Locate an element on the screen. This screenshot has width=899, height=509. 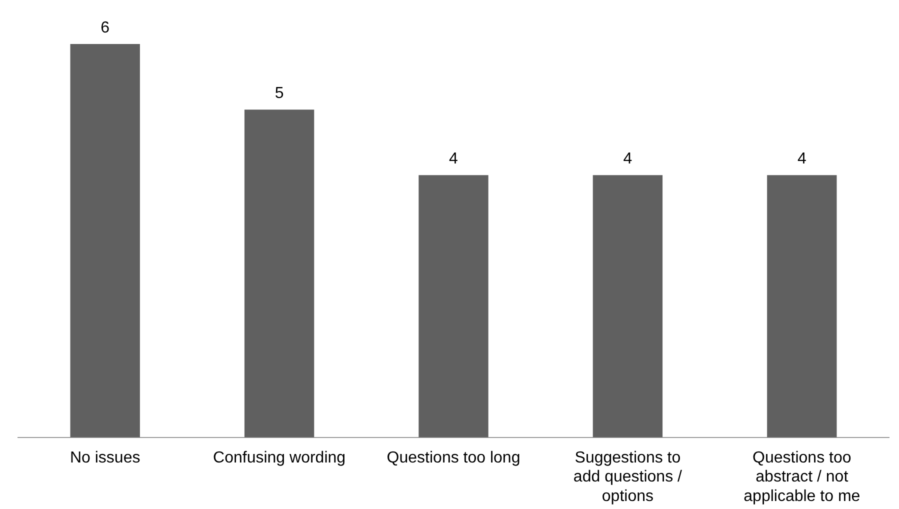
x-tick-label: Questions too abstract / not applicable to me is located at coordinates (802, 477).